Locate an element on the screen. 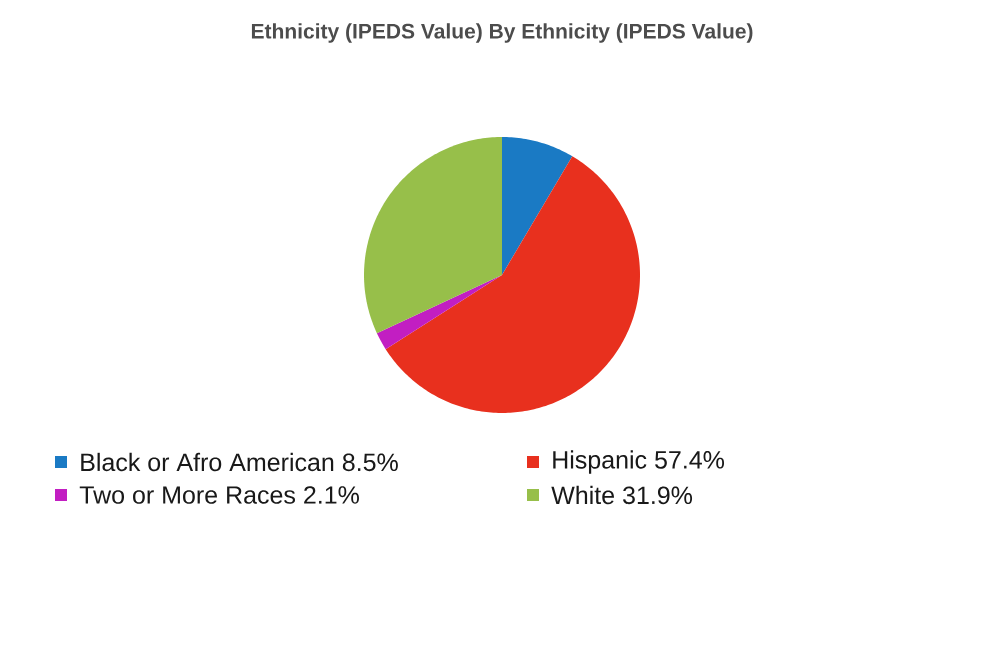 Image resolution: width=1005 pixels, height=671 pixels. data-label: 31.9% is located at coordinates (658, 495).